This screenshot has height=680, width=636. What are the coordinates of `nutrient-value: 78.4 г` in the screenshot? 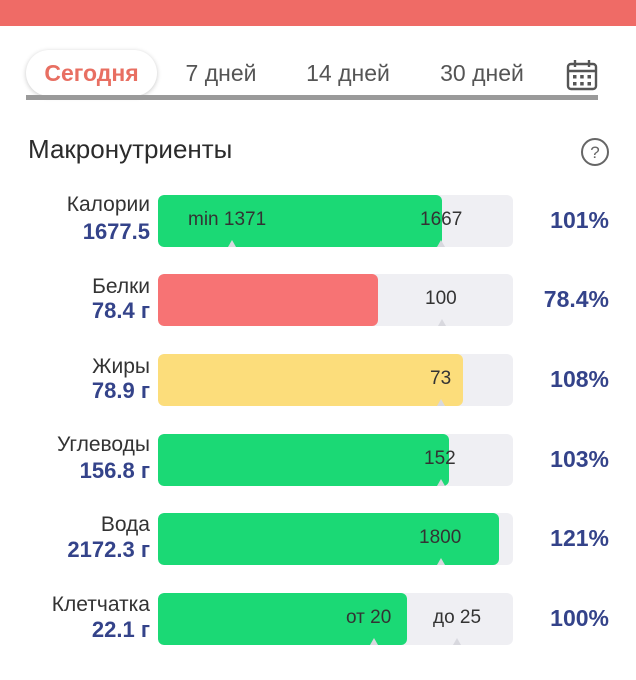 It's located at (120, 310).